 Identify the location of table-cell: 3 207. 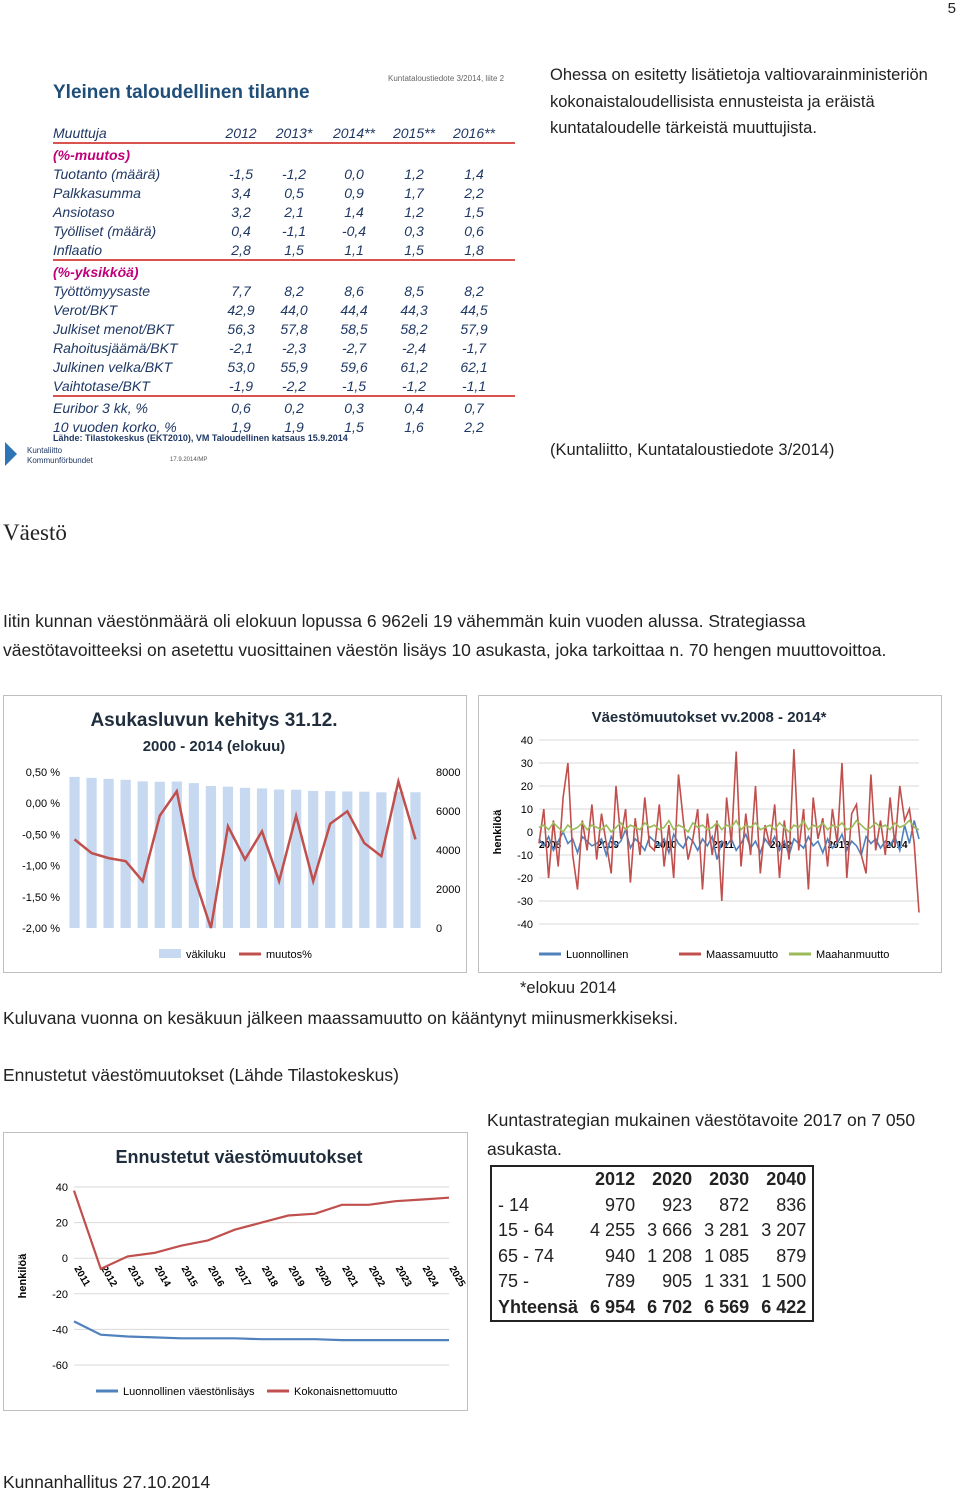
(784, 1230).